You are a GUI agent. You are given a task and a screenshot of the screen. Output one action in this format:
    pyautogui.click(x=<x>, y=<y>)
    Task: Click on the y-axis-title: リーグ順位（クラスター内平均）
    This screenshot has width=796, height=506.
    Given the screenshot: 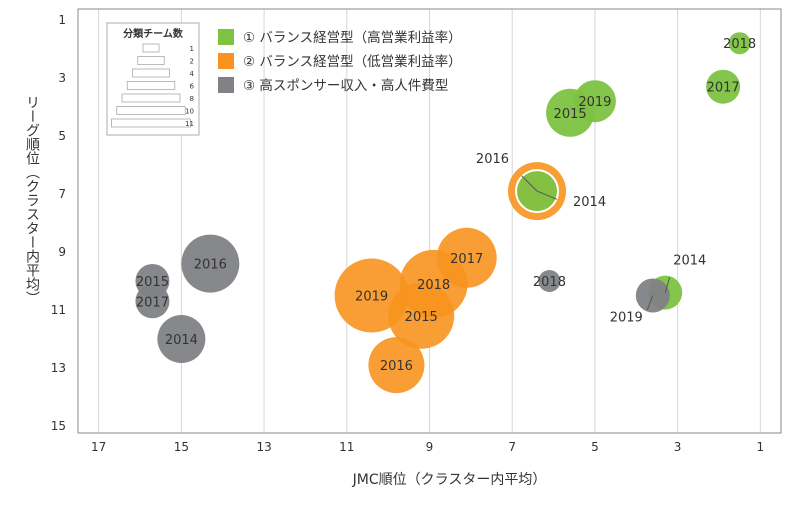 What is the action you would take?
    pyautogui.click(x=32, y=200)
    